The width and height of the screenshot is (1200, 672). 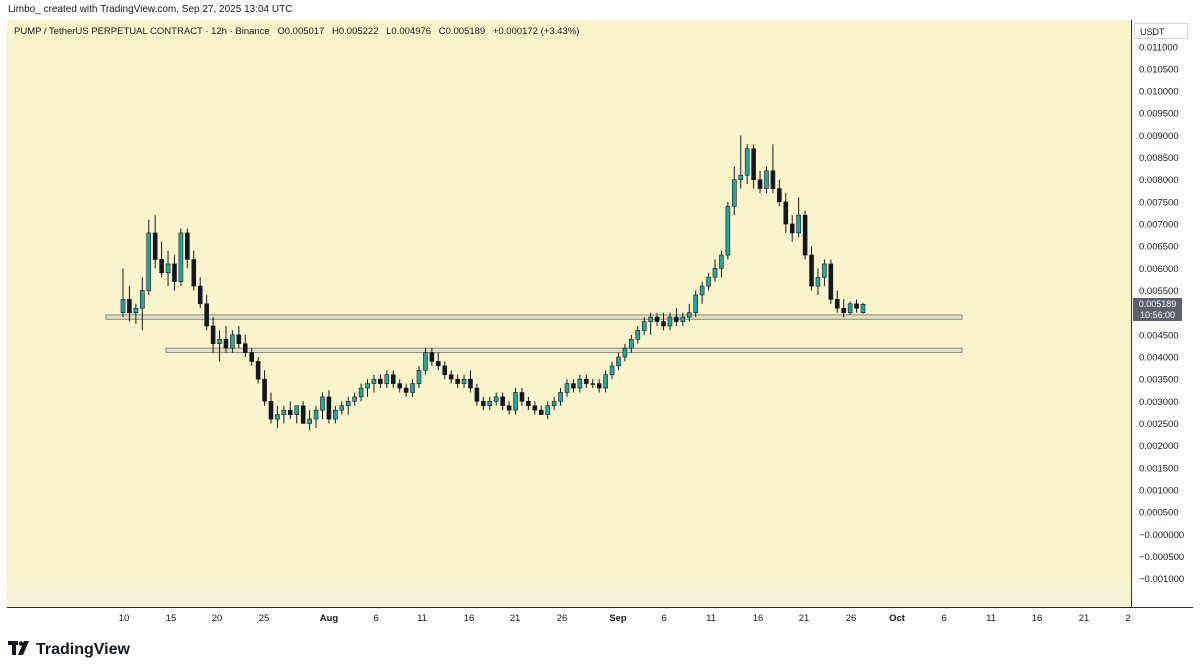 What do you see at coordinates (1161, 579) in the screenshot?
I see `price-tick-label: −0.001000` at bounding box center [1161, 579].